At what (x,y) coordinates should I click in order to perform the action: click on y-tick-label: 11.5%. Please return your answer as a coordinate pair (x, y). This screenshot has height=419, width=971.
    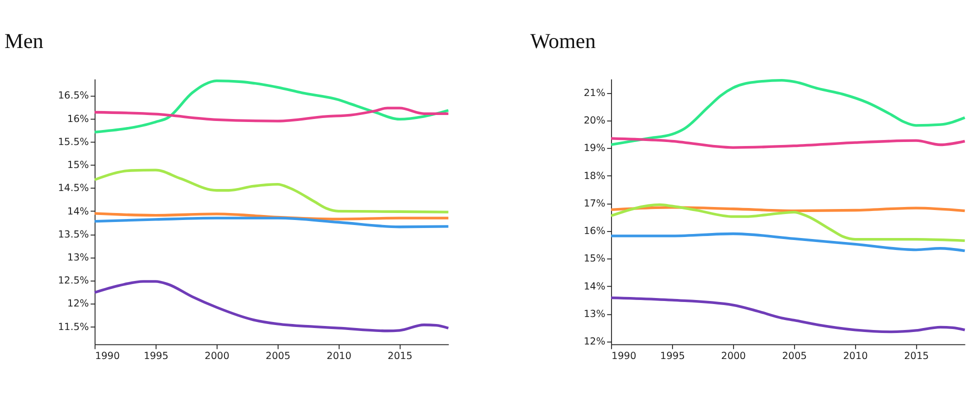
    Looking at the image, I should click on (73, 327).